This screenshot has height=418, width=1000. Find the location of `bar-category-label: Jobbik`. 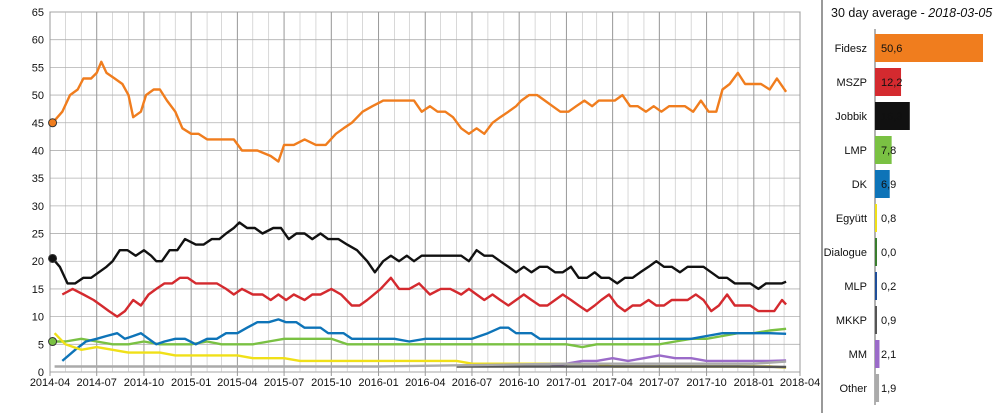

bar-category-label: Jobbik is located at coordinates (851, 117).